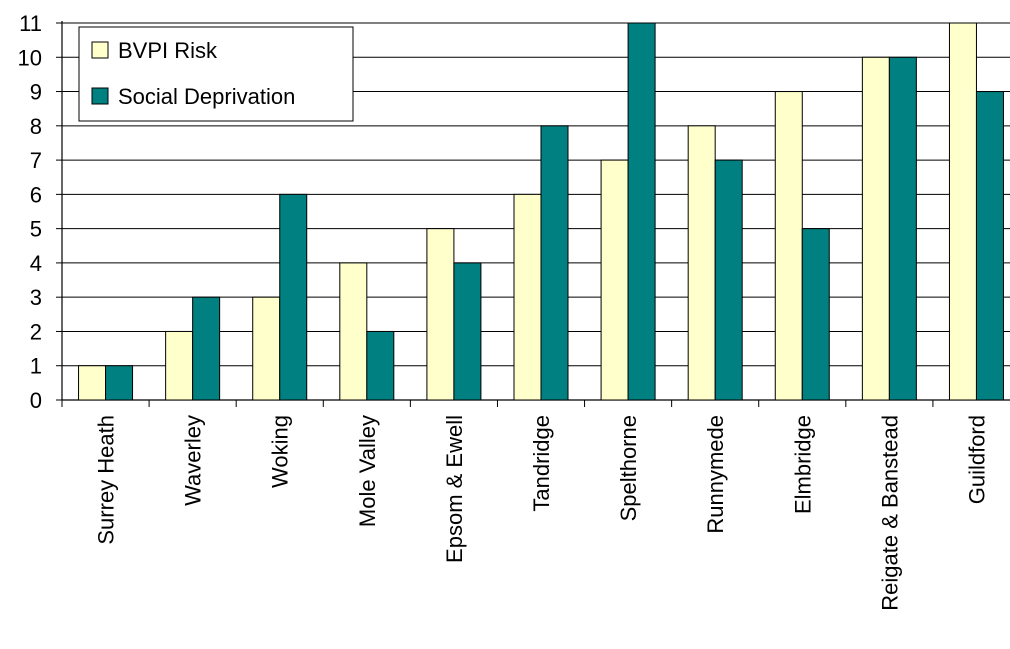 The height and width of the screenshot is (649, 1010). I want to click on x-tick-label-spelthorne: Spelthorne, so click(628, 468).